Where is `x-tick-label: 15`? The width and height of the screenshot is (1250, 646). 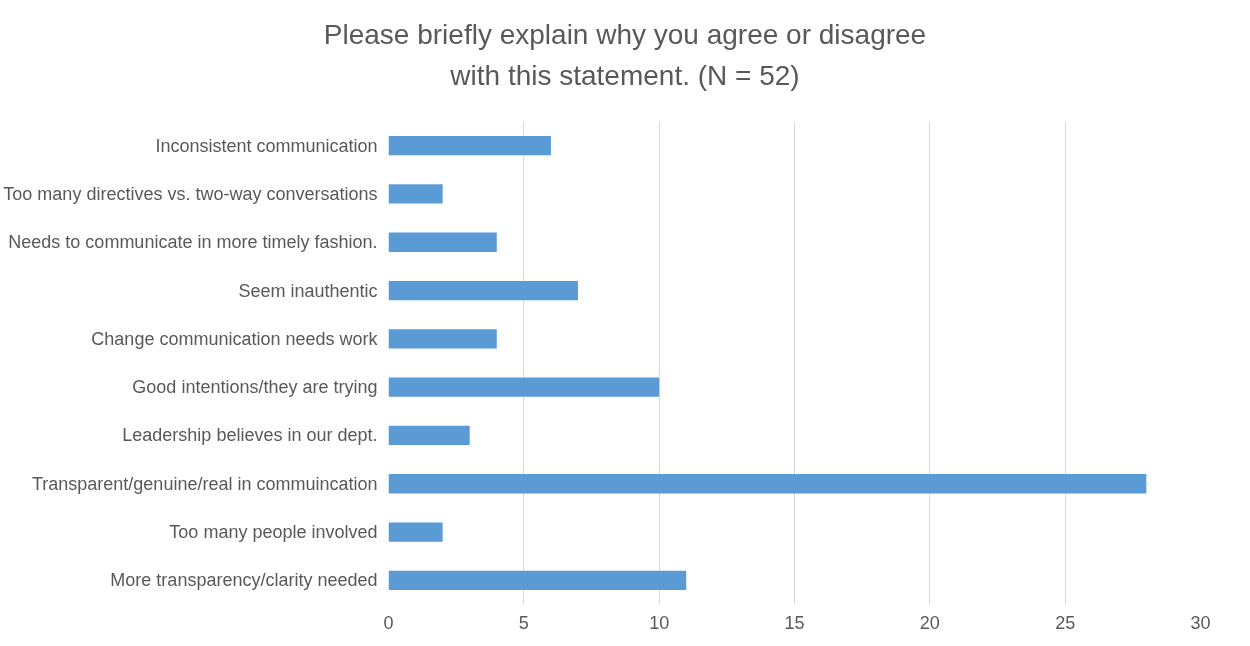 x-tick-label: 15 is located at coordinates (794, 622).